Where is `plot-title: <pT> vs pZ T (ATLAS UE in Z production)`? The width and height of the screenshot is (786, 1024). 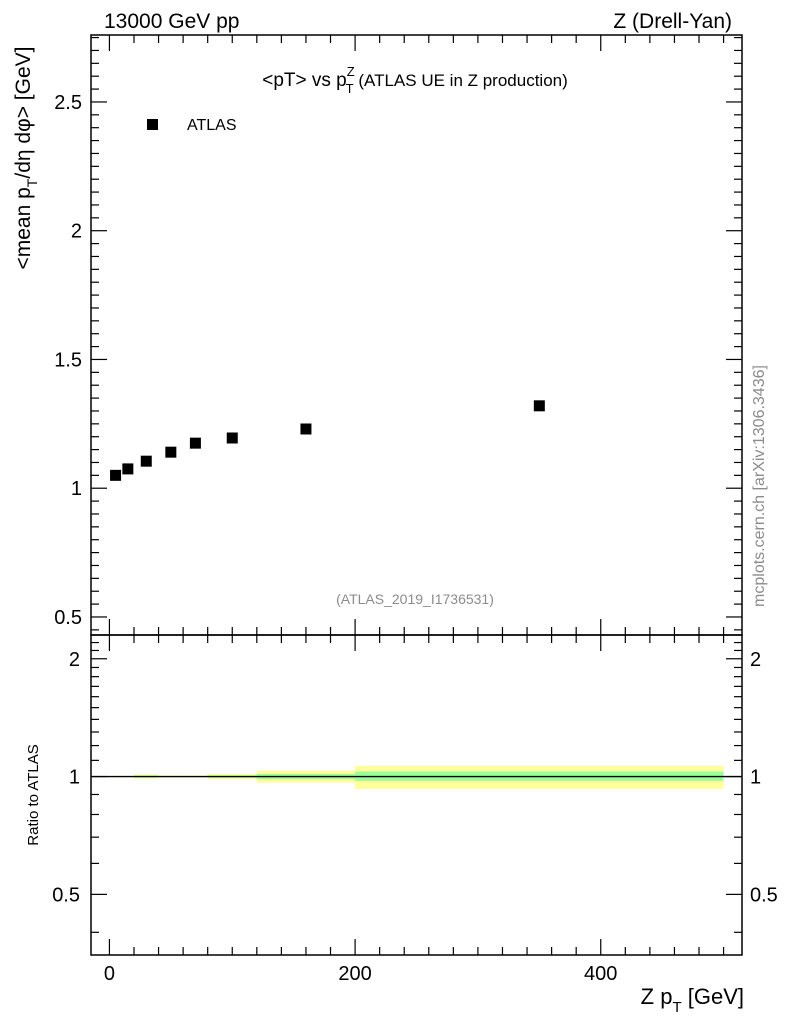 plot-title: <pT> vs pZ T (ATLAS UE in Z production) is located at coordinates (415, 80).